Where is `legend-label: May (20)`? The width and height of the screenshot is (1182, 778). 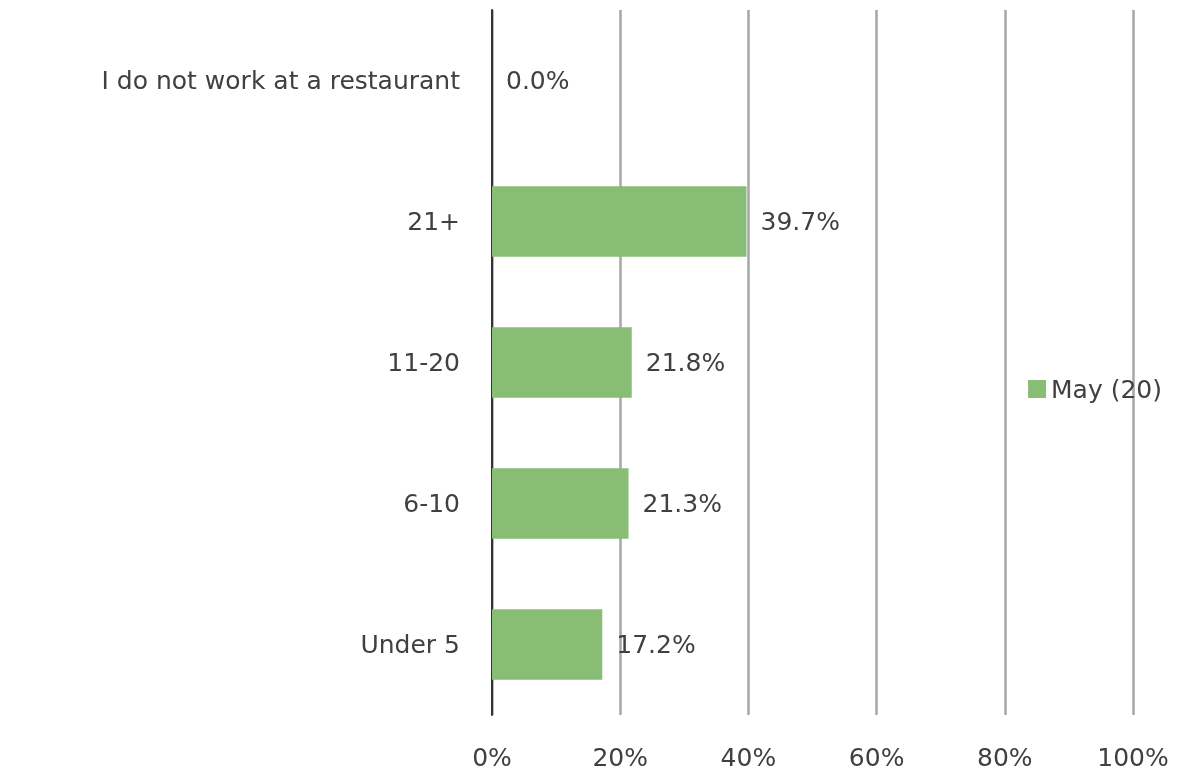
legend-label: May (20) is located at coordinates (1106, 389).